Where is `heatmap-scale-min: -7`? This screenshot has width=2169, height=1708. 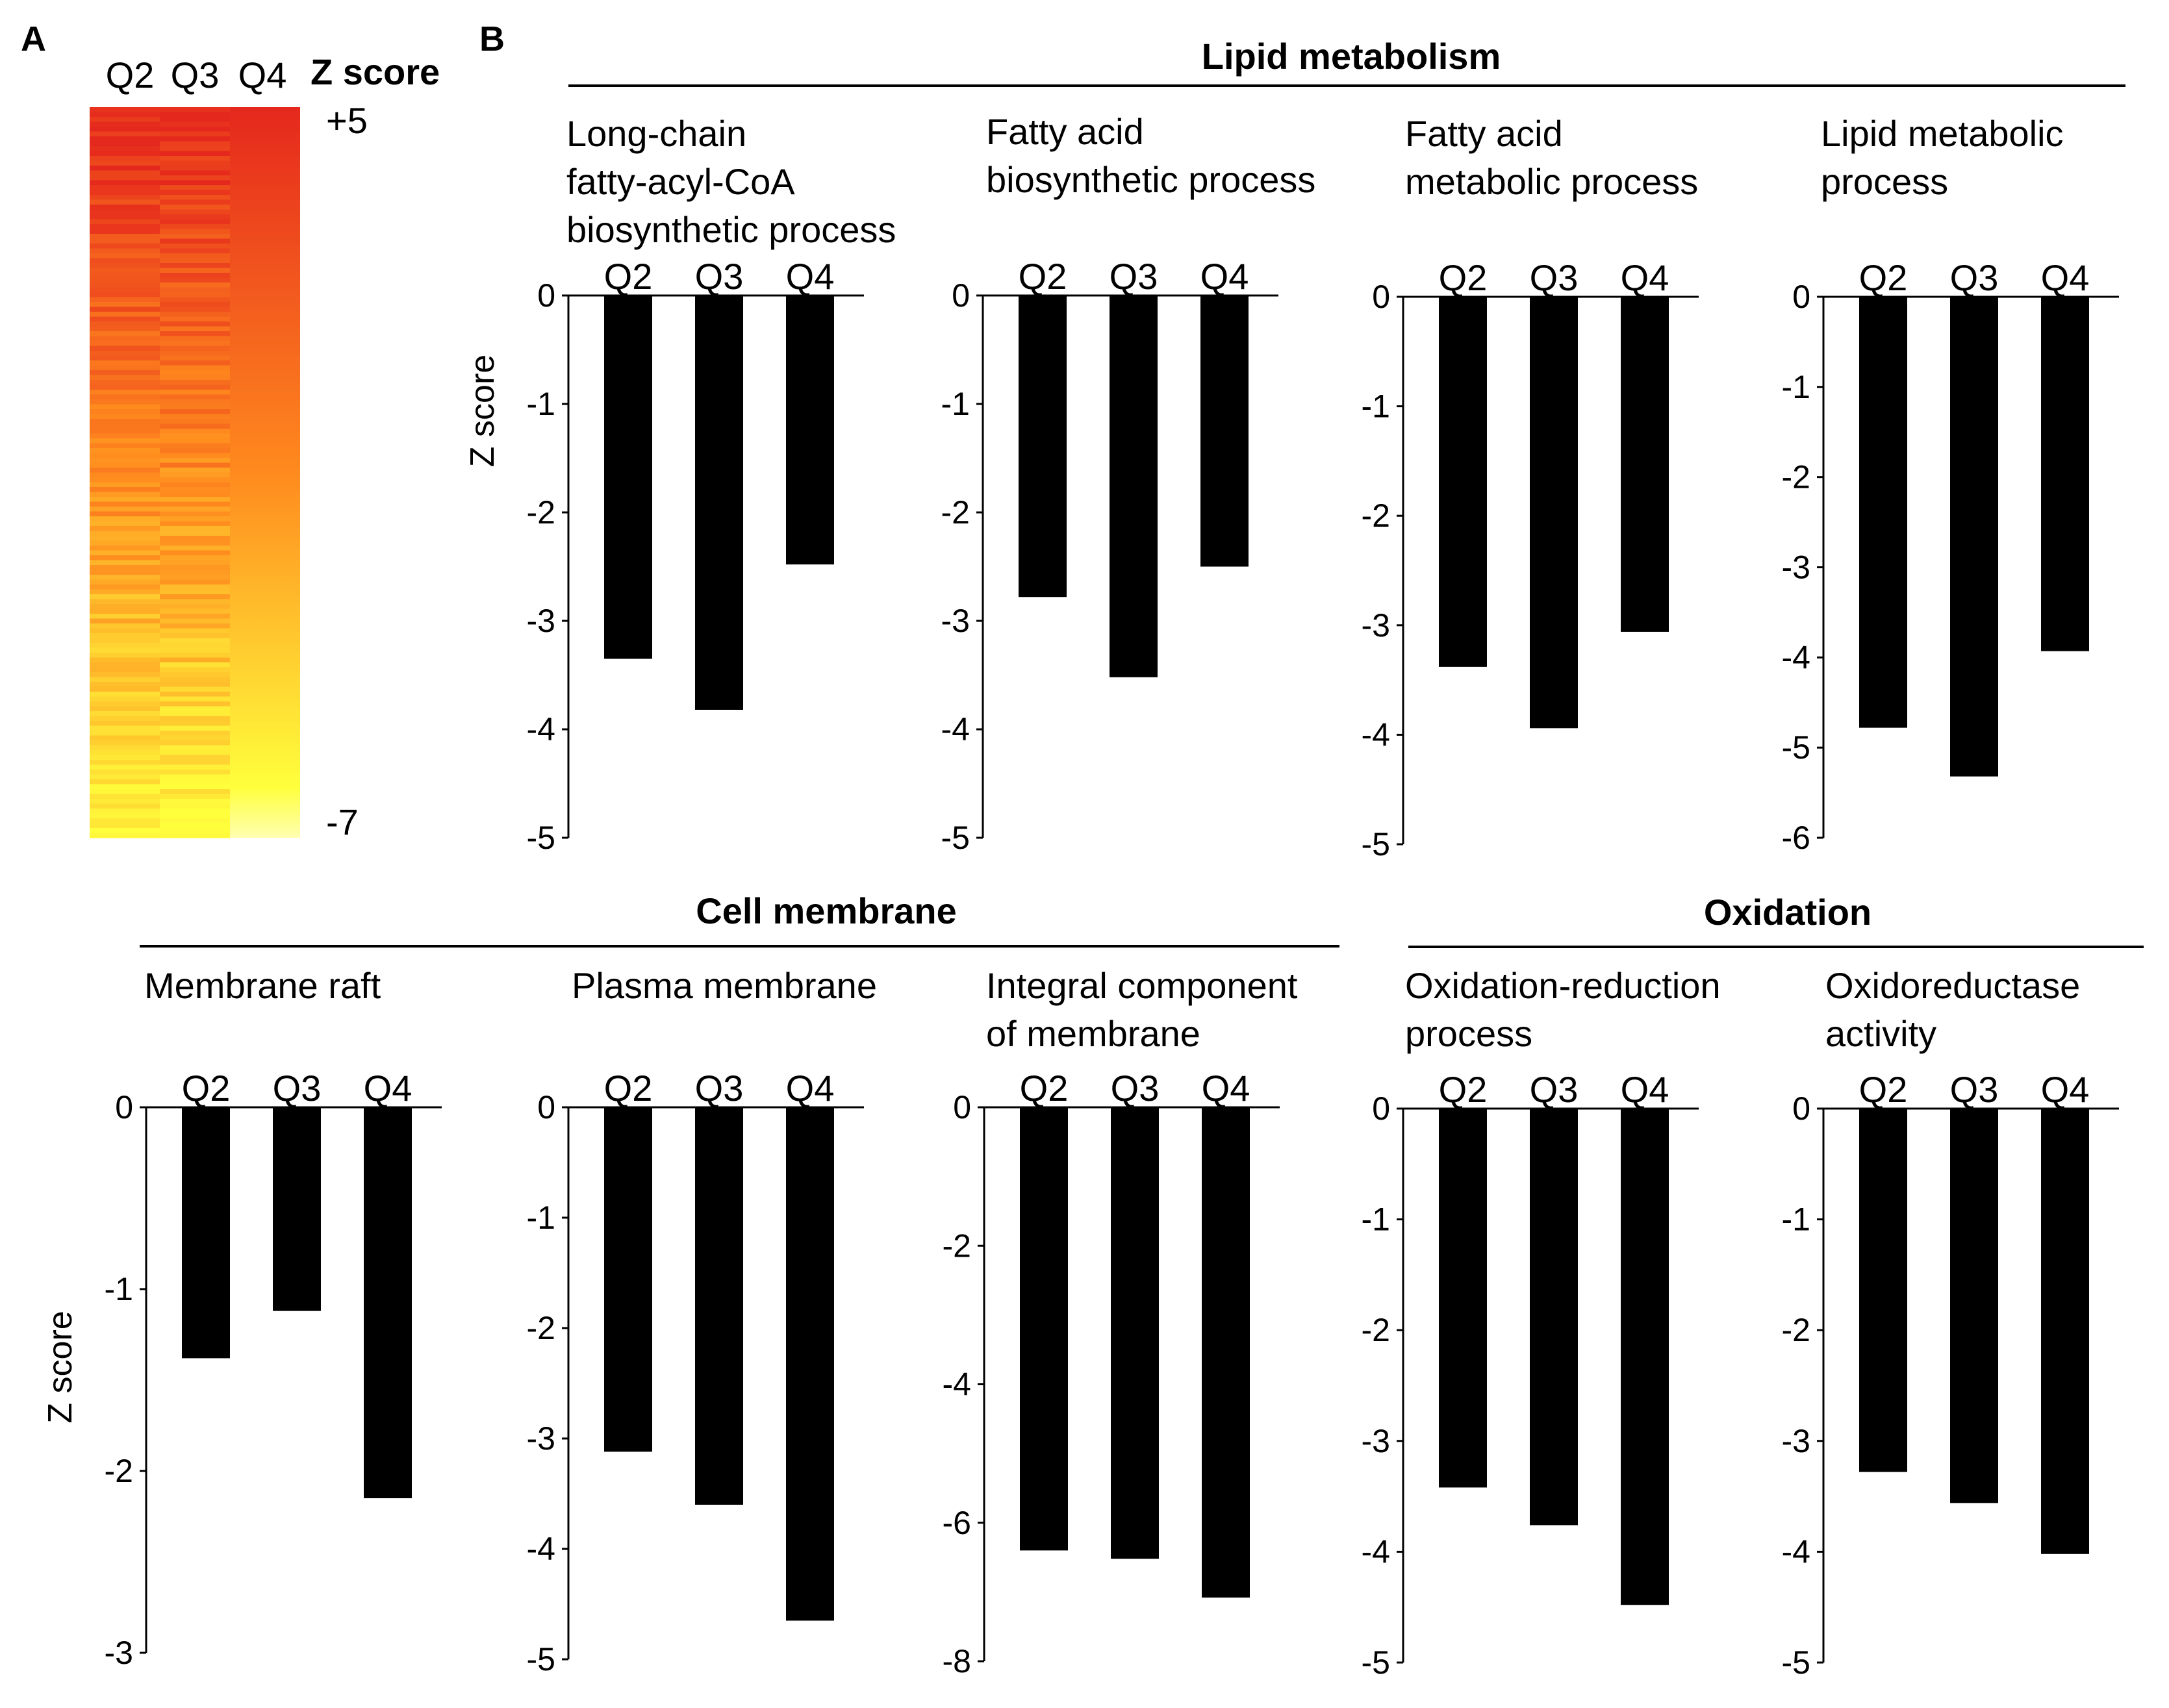 heatmap-scale-min: -7 is located at coordinates (342, 821).